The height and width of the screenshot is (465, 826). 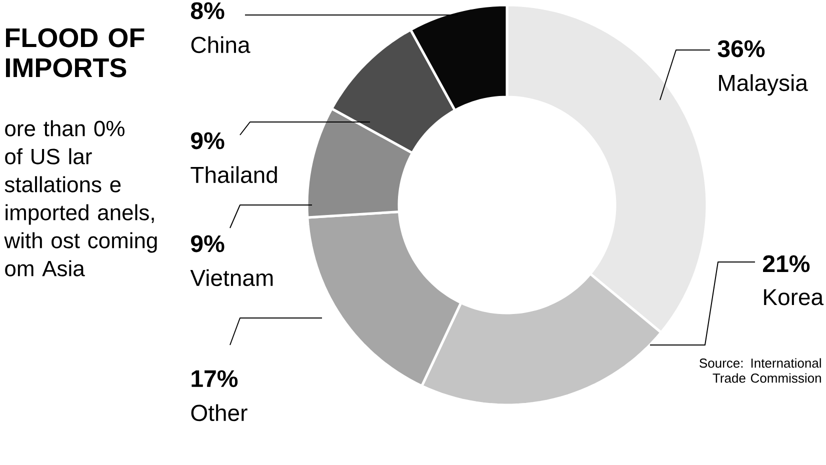 I want to click on text: FLOOD OF IMPORTS, so click(x=75, y=53).